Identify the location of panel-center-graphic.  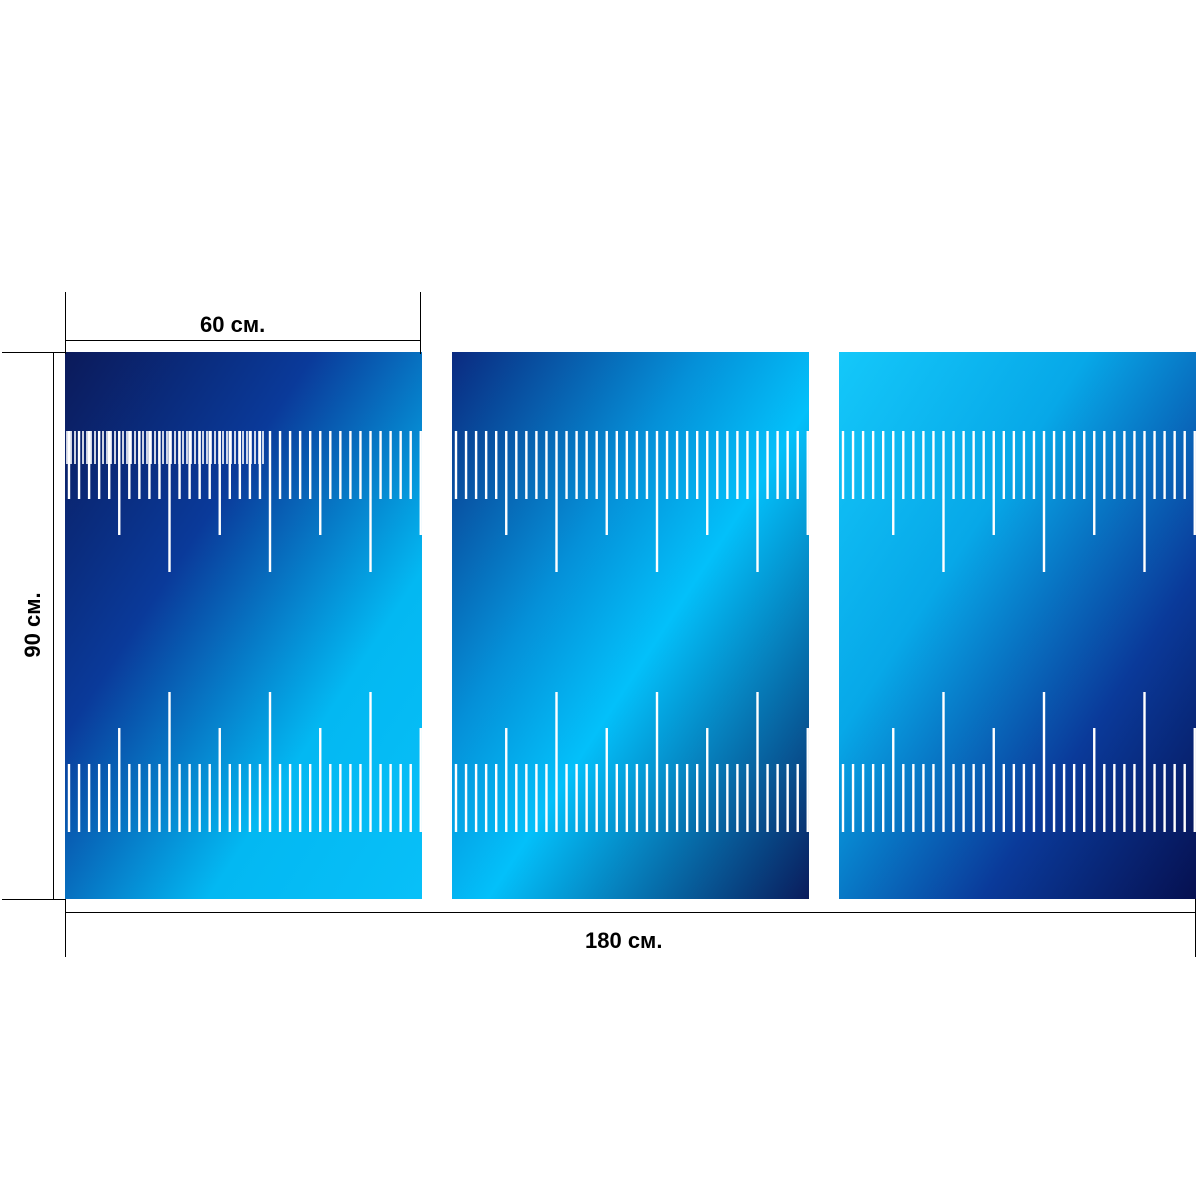
(630, 625).